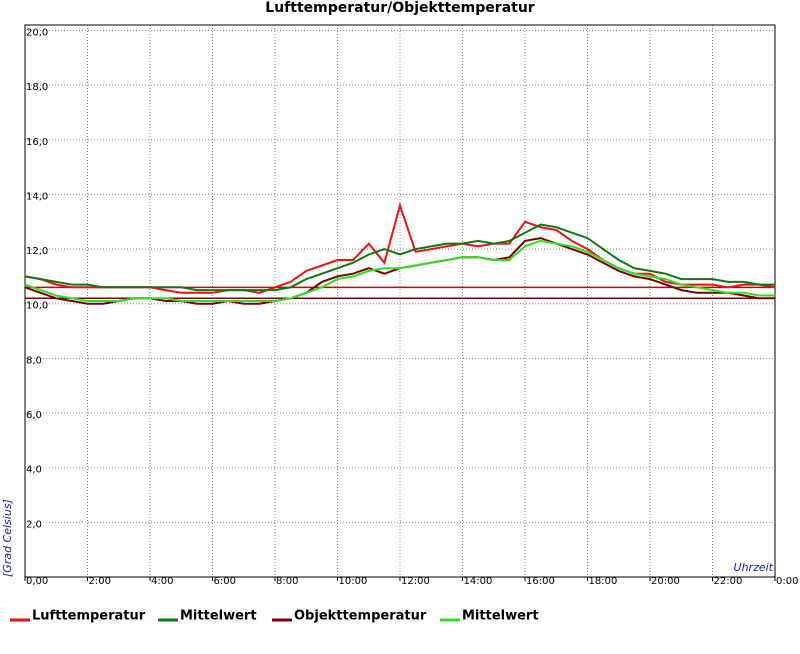 The image size is (800, 654). I want to click on y-tick-label: 14,0, so click(37, 196).